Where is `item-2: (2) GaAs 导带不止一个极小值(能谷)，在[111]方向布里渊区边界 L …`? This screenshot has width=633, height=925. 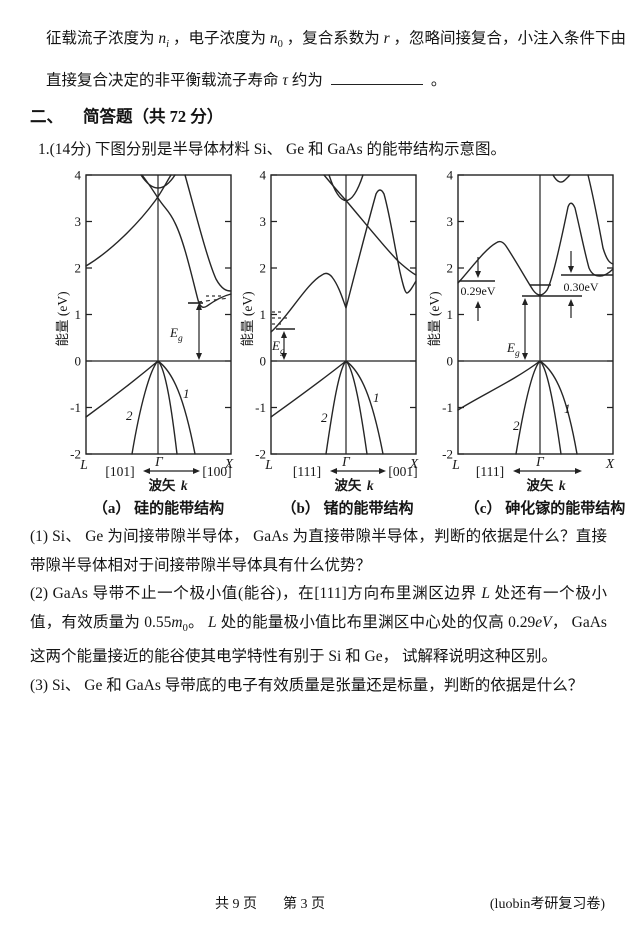 item-2: (2) GaAs 导带不止一个极小值(能谷)，在[111]方向布里渊区边界 L … is located at coordinates (318, 625).